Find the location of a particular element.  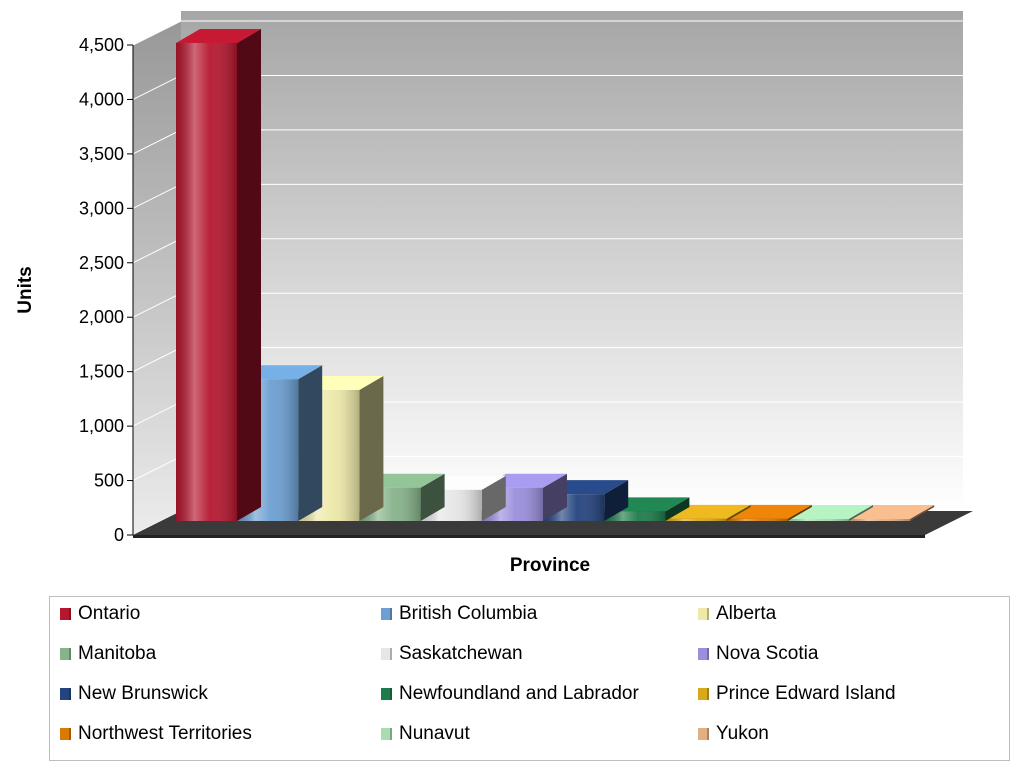

y-tick-label: 2,500 is located at coordinates (101, 263).